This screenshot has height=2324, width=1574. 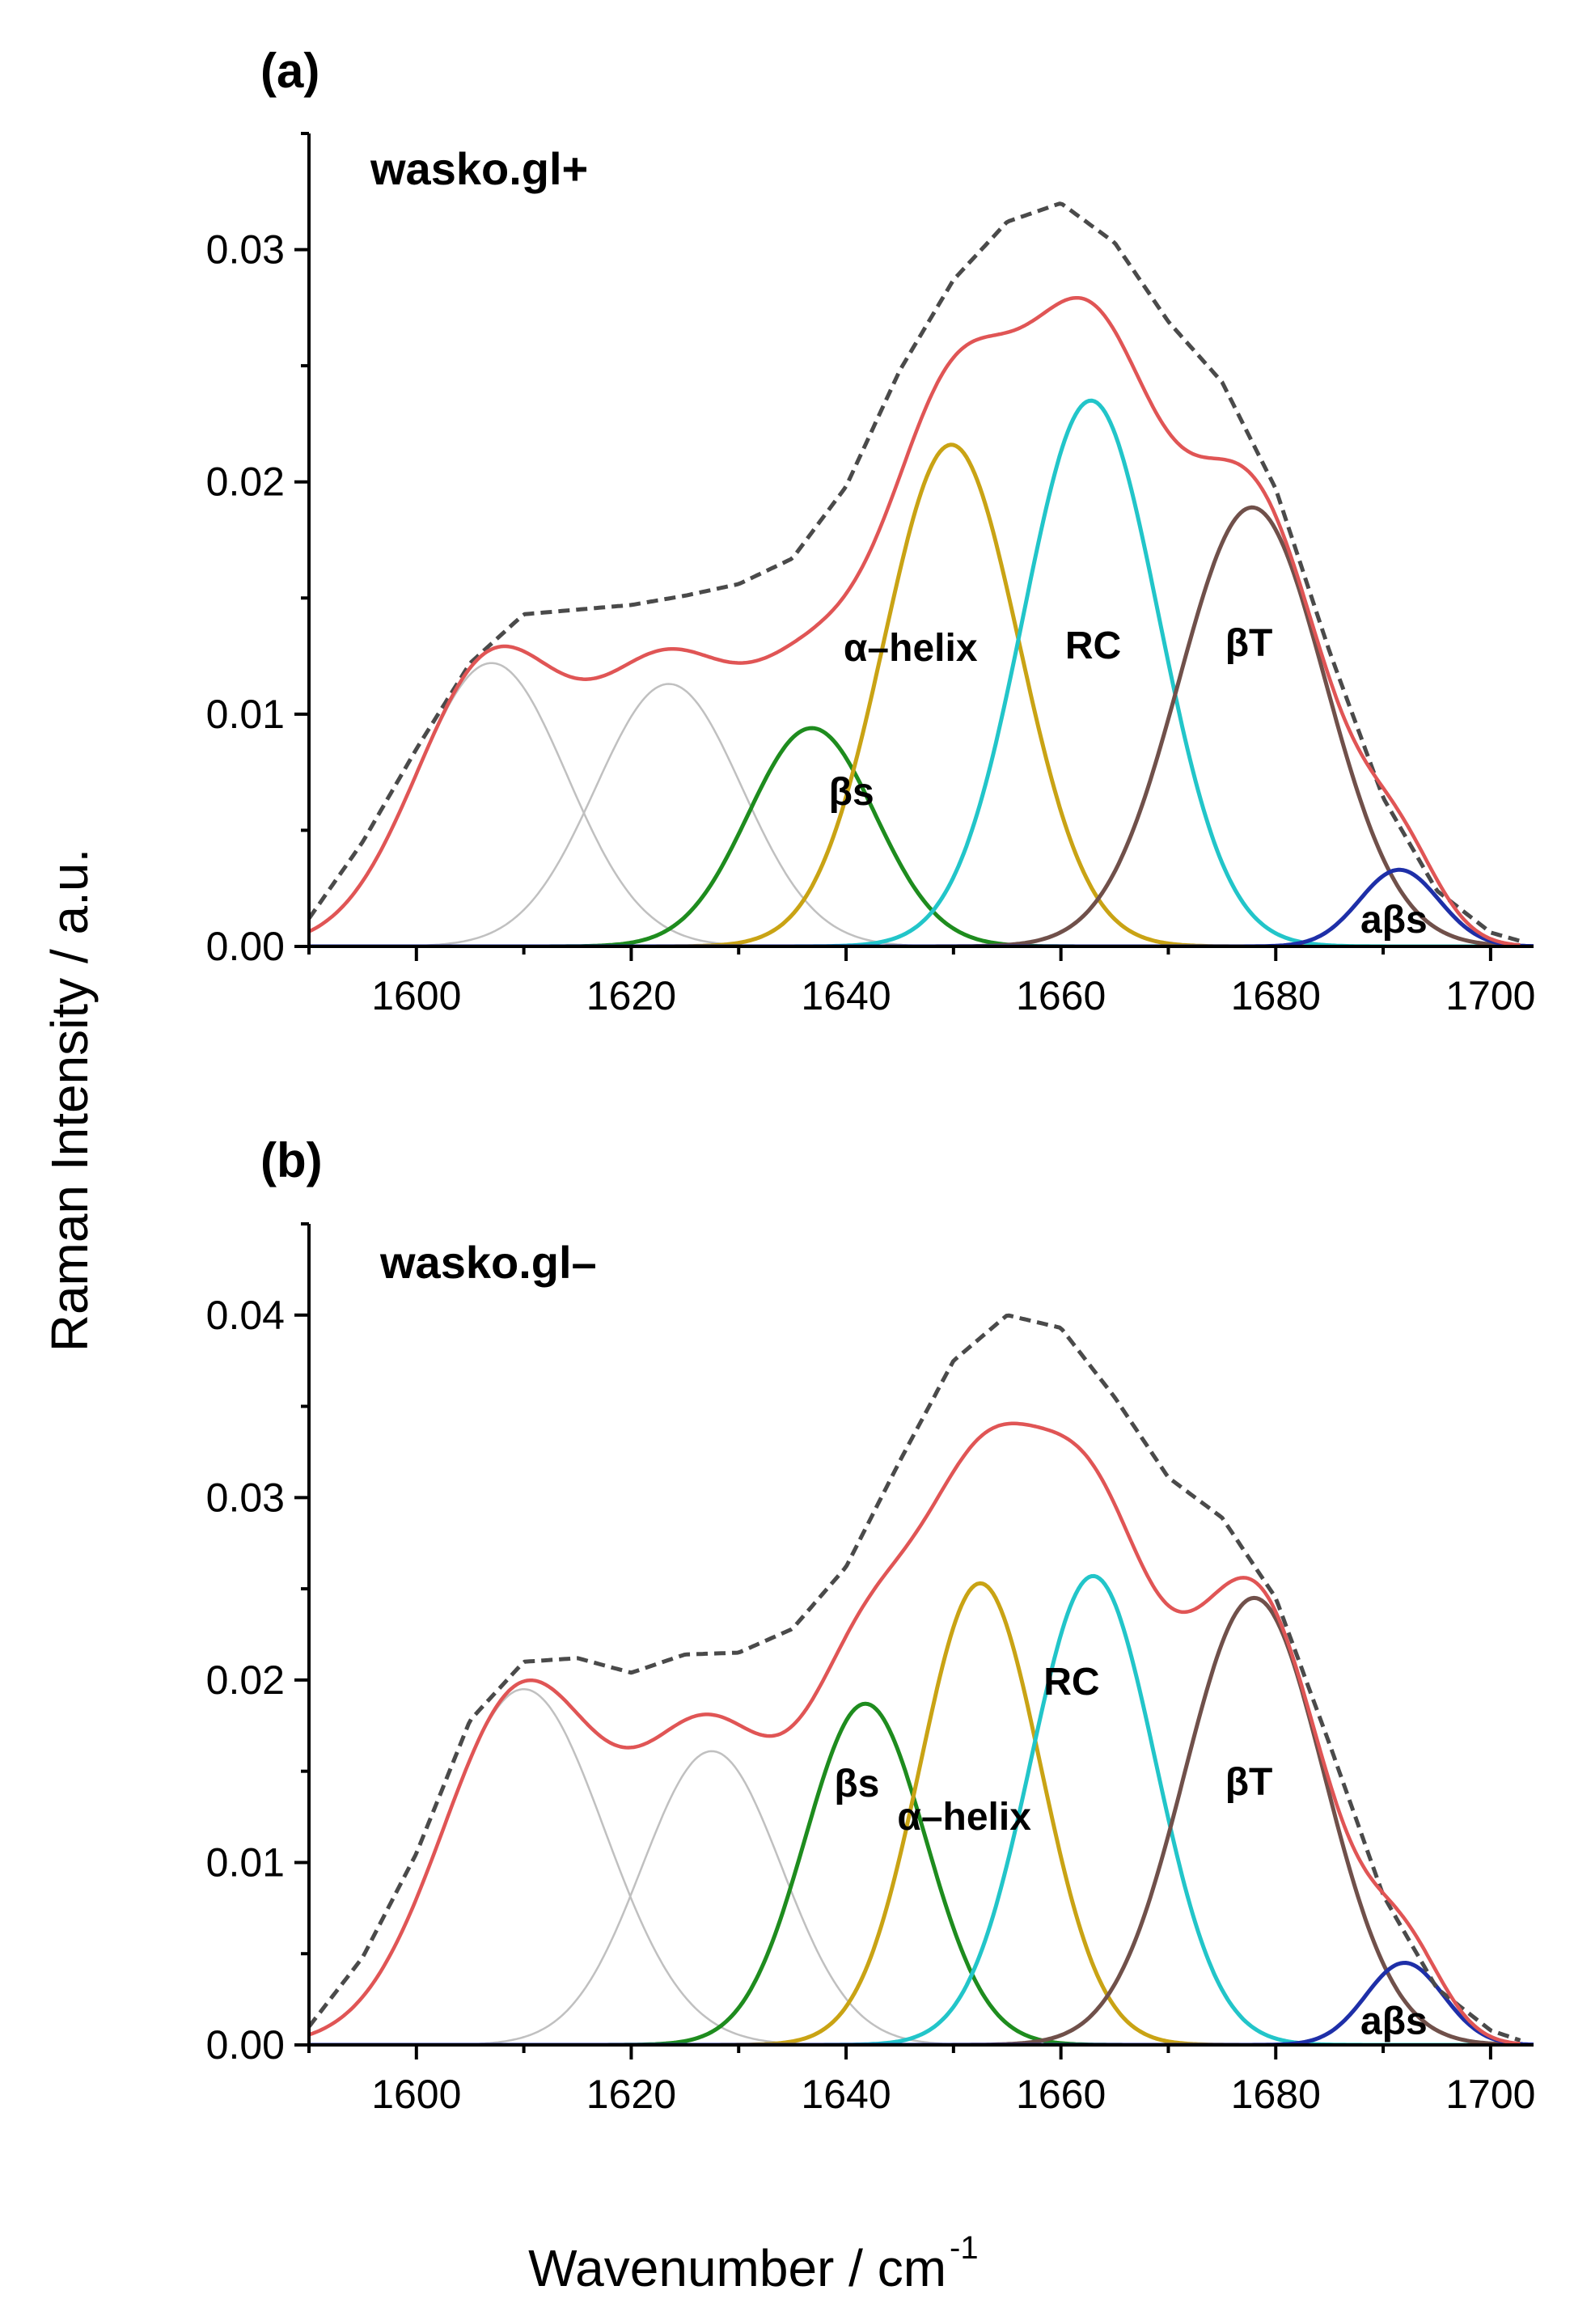 What do you see at coordinates (479, 168) in the screenshot?
I see `sample-title: wasko.gl+` at bounding box center [479, 168].